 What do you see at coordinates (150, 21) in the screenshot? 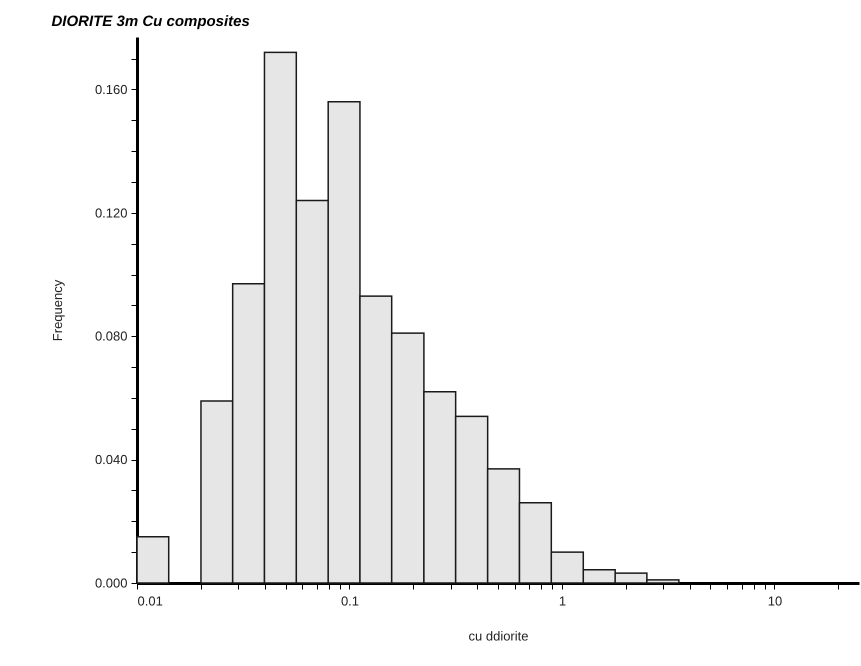
I see `chart-title: DIORITE 3m Cu composites` at bounding box center [150, 21].